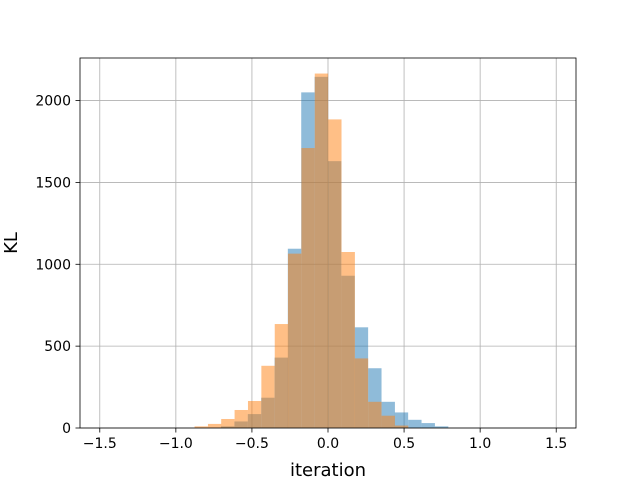  I want to click on x-tick-label: 0.5, so click(404, 444).